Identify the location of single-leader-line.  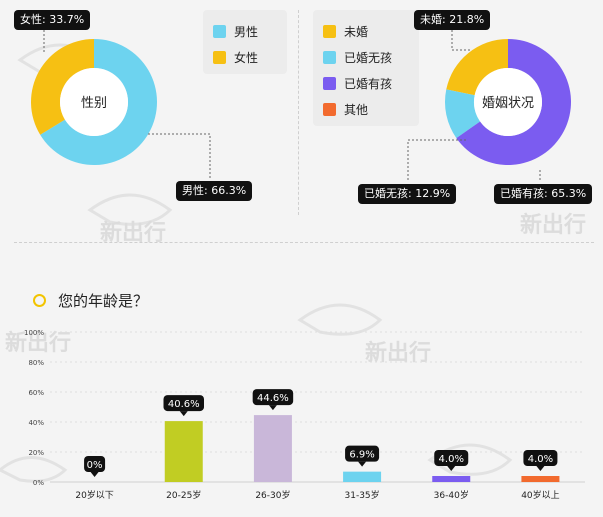
(460, 38).